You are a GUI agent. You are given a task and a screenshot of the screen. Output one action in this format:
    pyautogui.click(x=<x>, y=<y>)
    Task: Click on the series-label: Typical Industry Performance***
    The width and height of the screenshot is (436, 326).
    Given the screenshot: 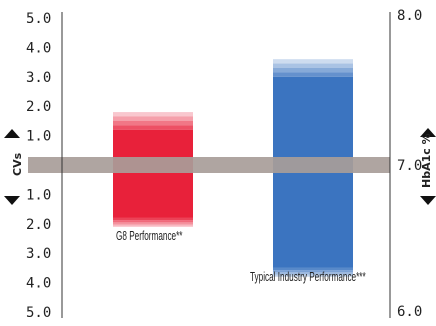 What is the action you would take?
    pyautogui.click(x=308, y=277)
    